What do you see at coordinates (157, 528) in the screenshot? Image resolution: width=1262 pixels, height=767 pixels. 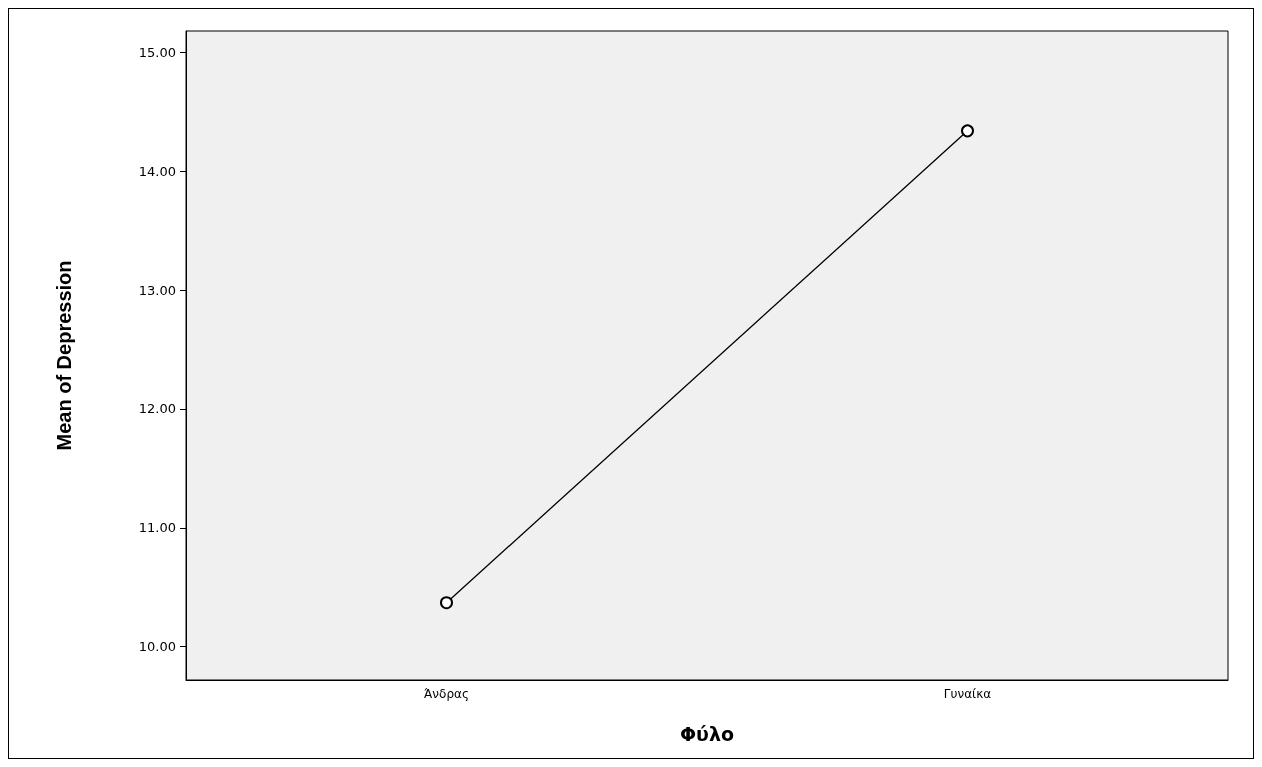 I see `y-tick-label: 11.00` at bounding box center [157, 528].